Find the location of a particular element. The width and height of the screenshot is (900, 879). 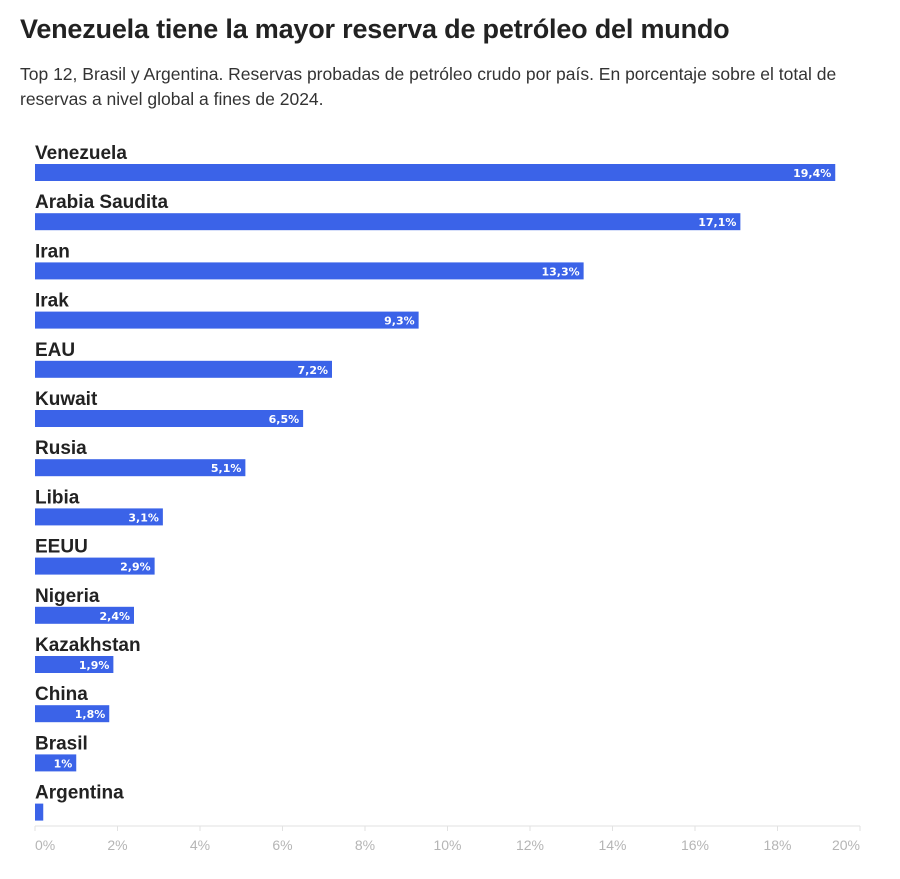

value-label-eau: 7,2% is located at coordinates (312, 370).